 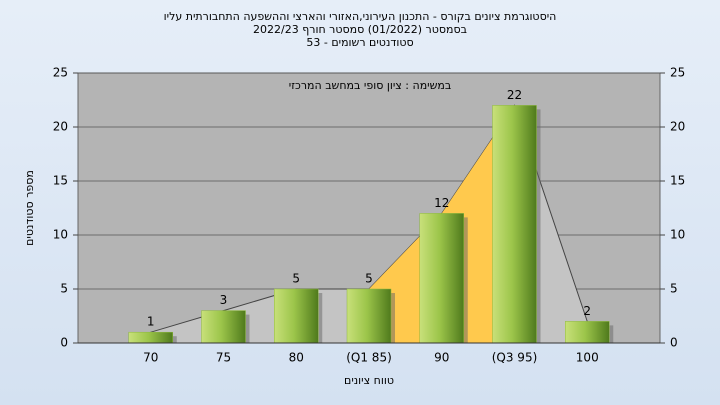 What do you see at coordinates (514, 95) in the screenshot?
I see `value-label: 22` at bounding box center [514, 95].